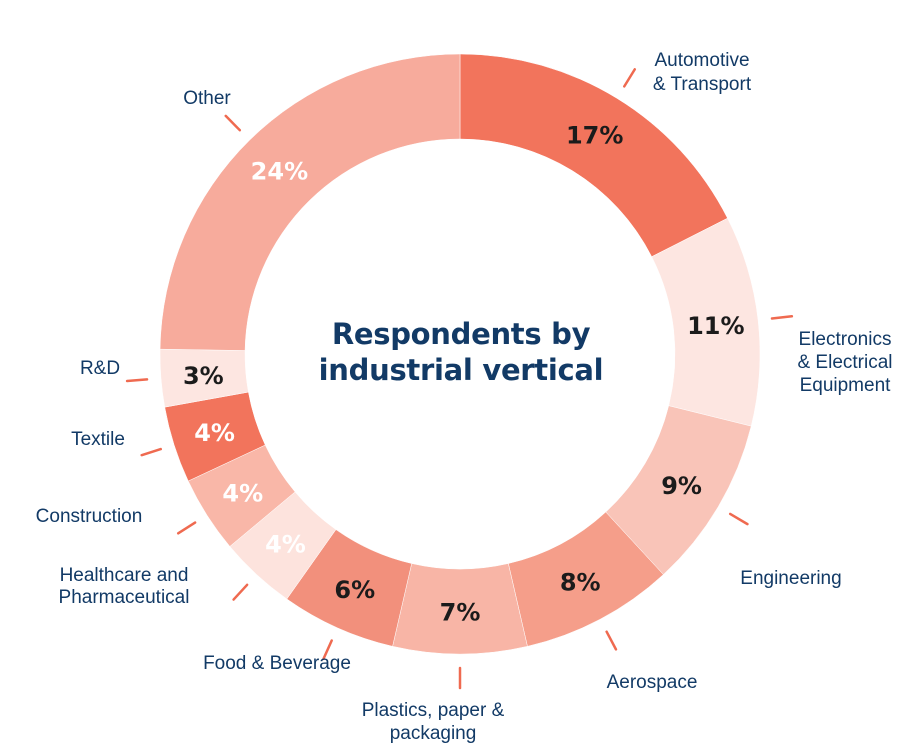  I want to click on leader-line-healthcare-and-pharmaceutical, so click(240, 592).